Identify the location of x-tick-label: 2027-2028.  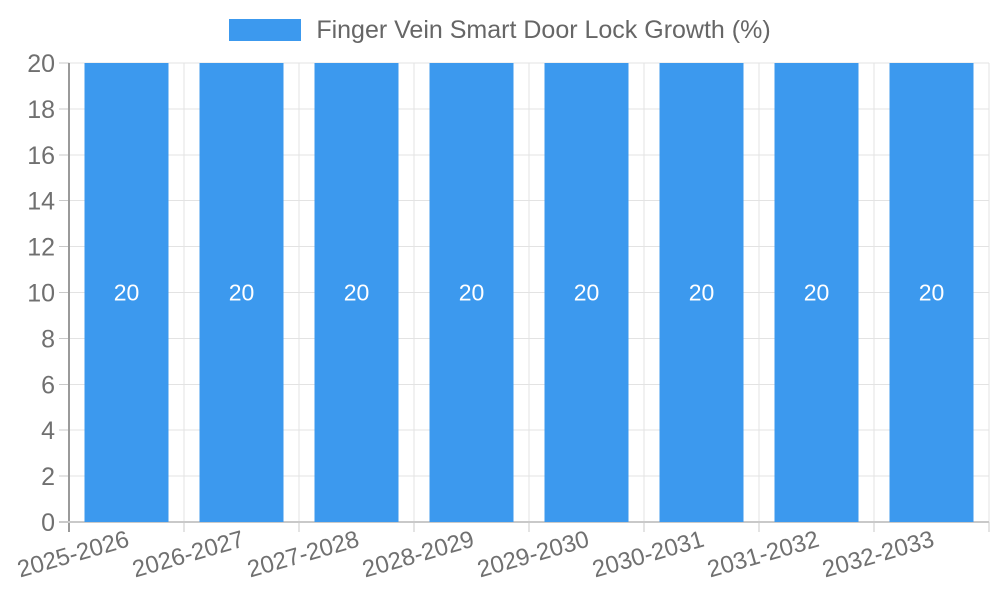
(303, 555).